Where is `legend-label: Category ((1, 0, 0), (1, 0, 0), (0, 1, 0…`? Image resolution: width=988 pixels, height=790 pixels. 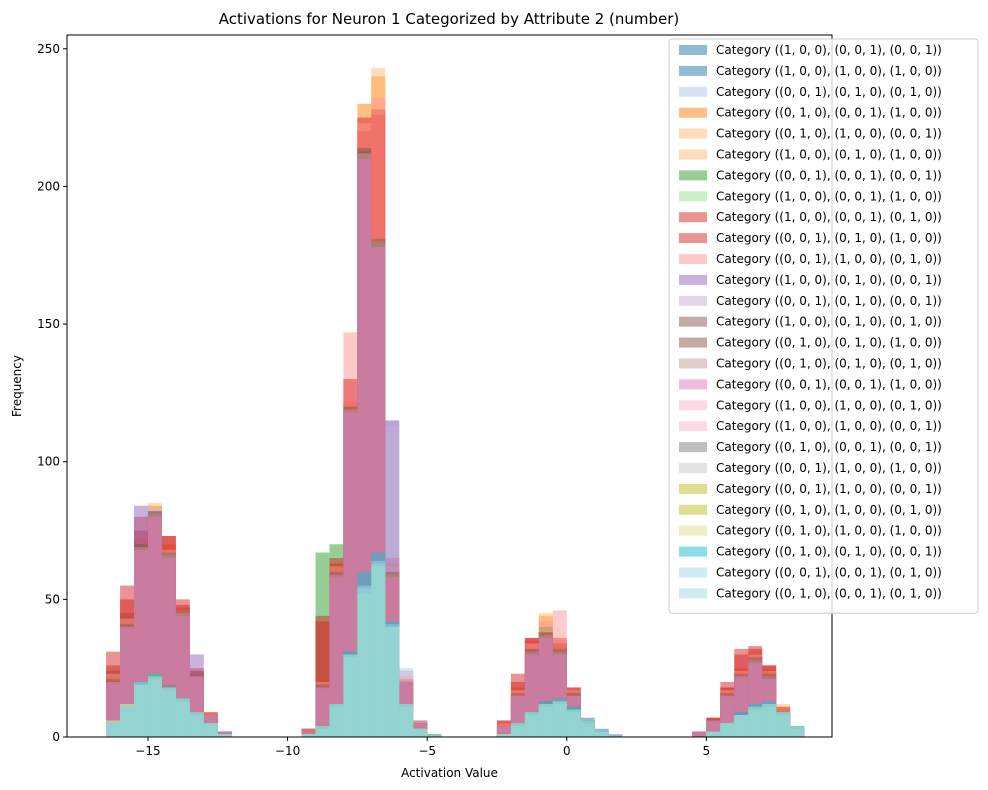
legend-label: Category ((1, 0, 0), (1, 0, 0), (0, 1, 0… is located at coordinates (829, 405).